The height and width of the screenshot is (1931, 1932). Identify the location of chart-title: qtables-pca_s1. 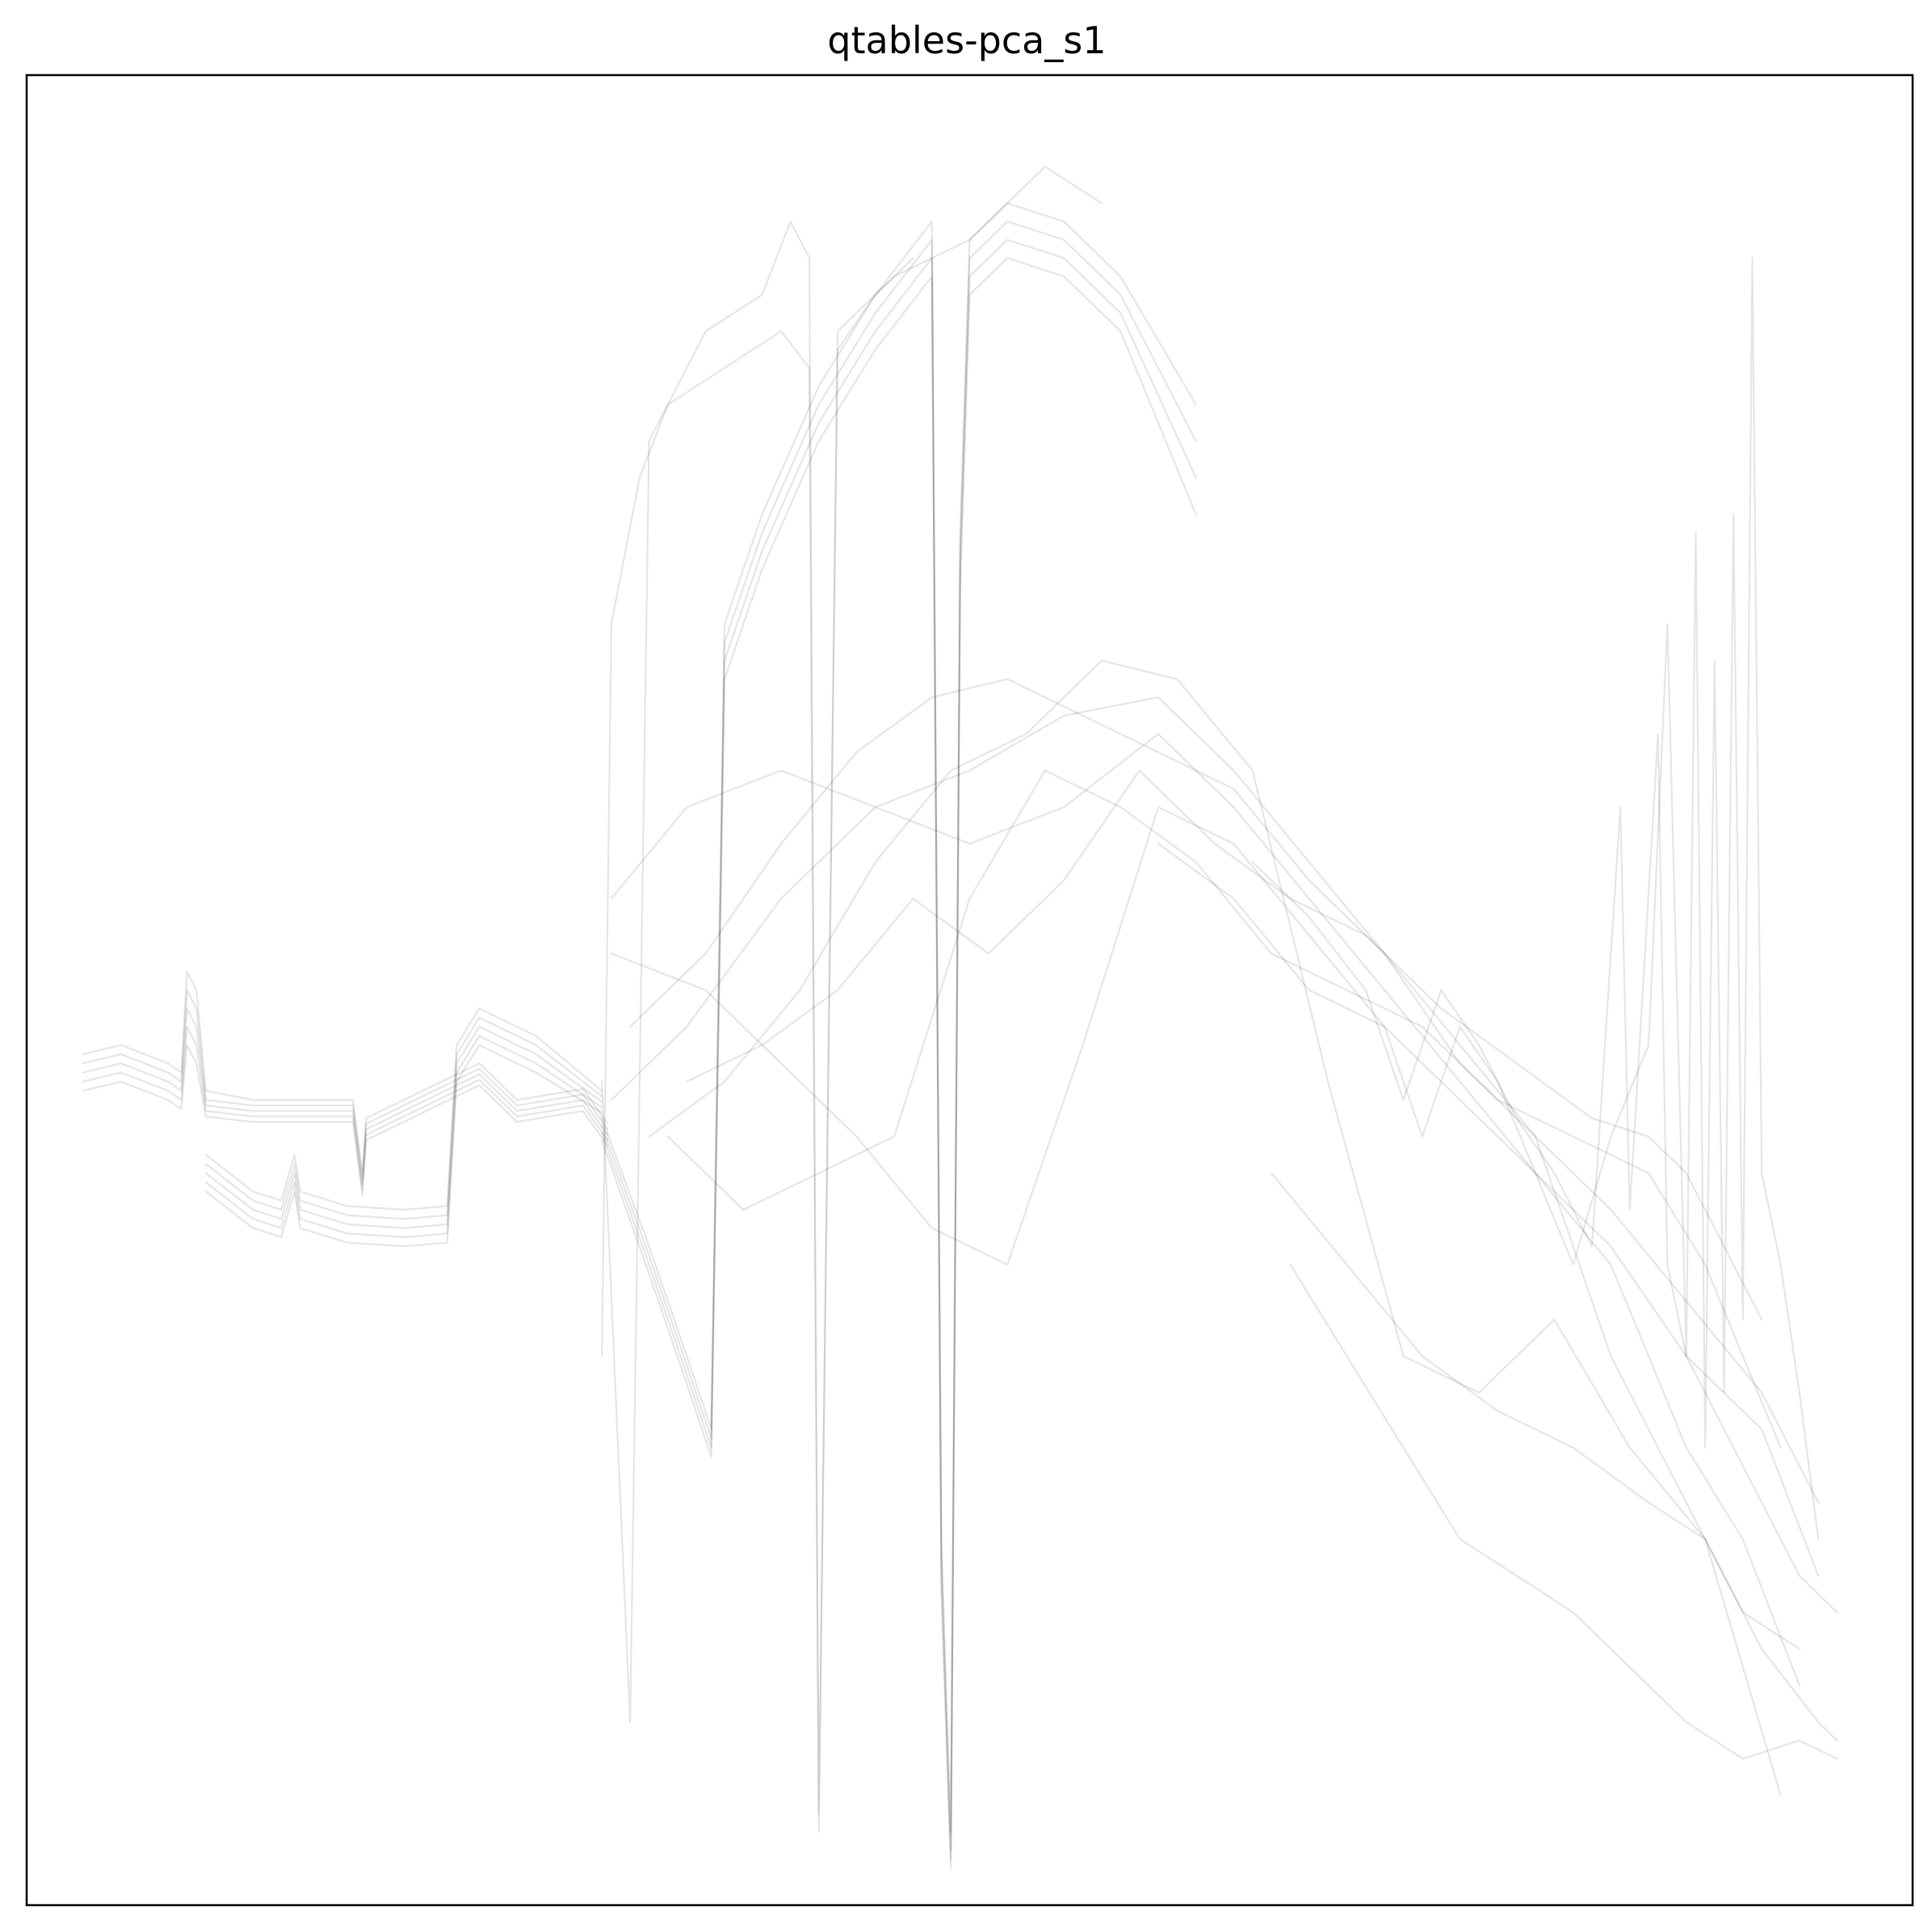
(967, 40).